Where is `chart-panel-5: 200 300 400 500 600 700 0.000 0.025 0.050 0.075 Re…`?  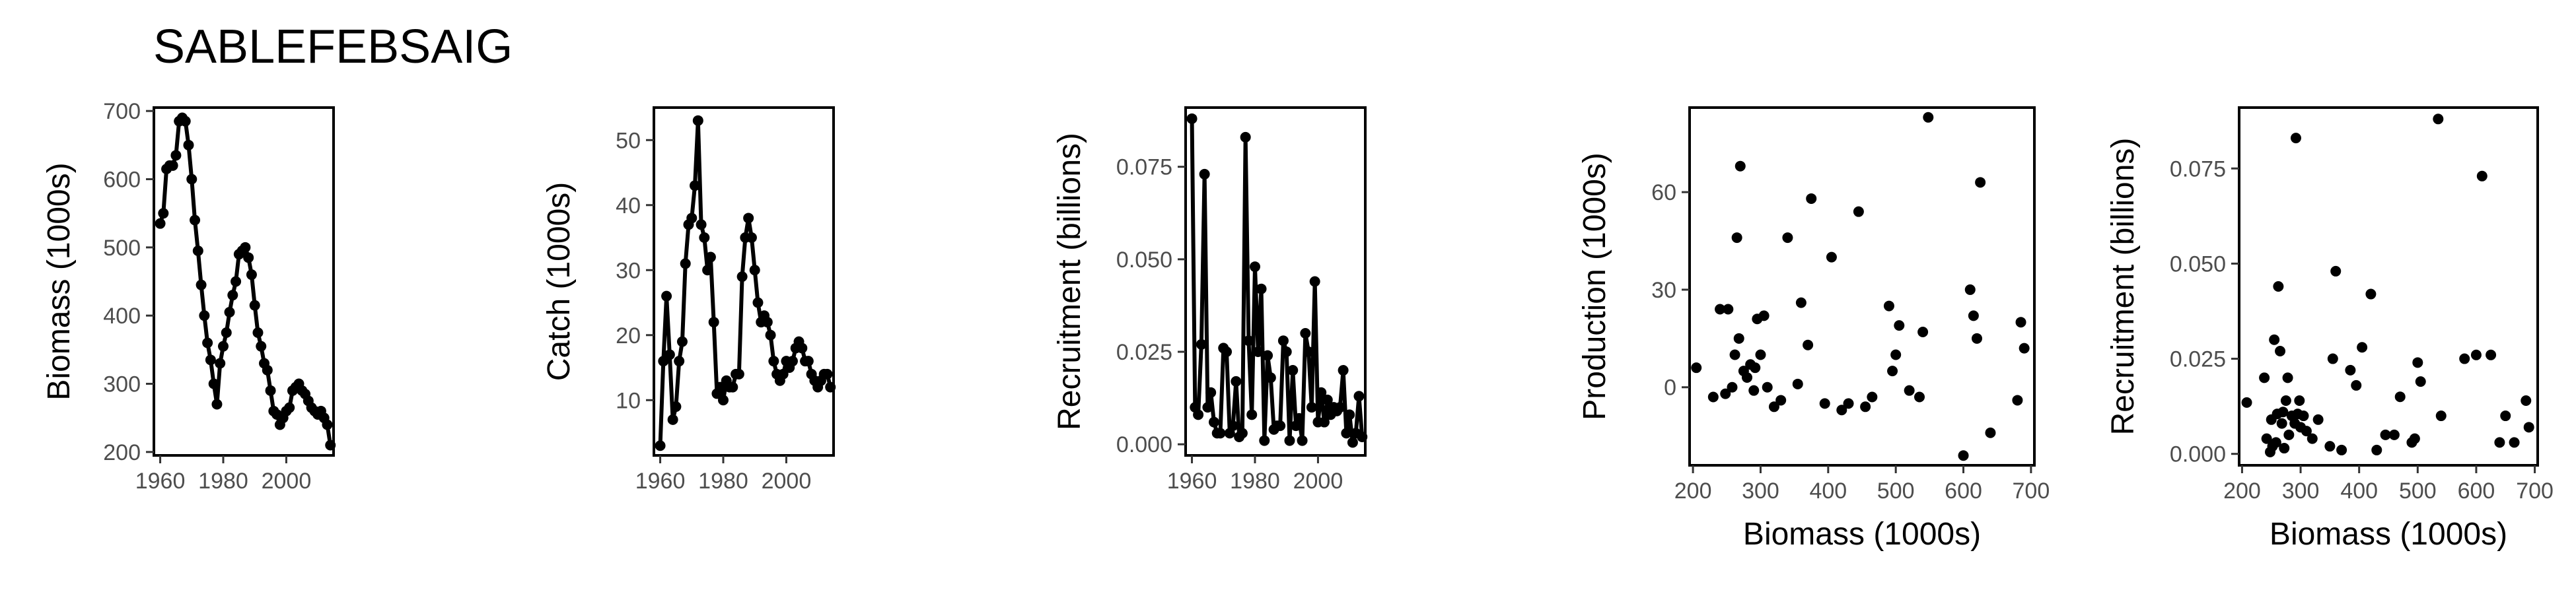 chart-panel-5: 200 300 400 500 600 700 0.000 0.025 0.050 0.075 Re… is located at coordinates (2330, 329).